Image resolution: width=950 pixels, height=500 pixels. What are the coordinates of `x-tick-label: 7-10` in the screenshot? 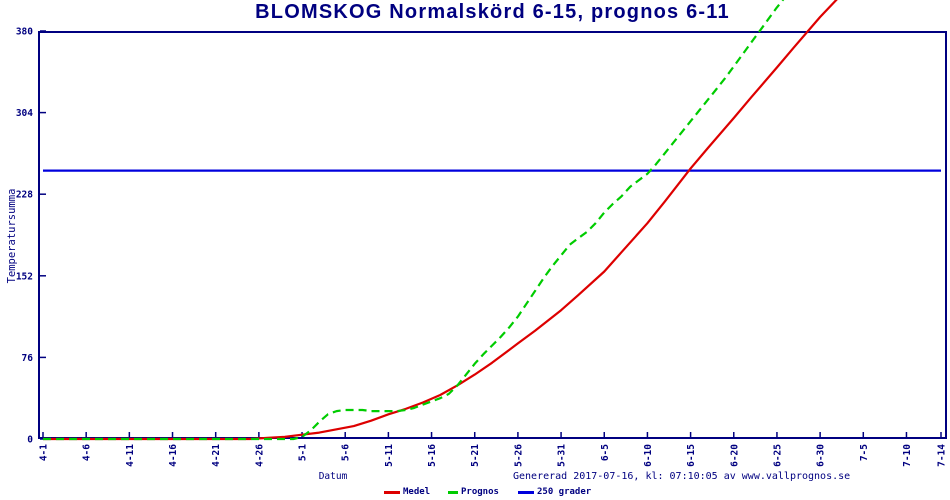 It's located at (907, 455).